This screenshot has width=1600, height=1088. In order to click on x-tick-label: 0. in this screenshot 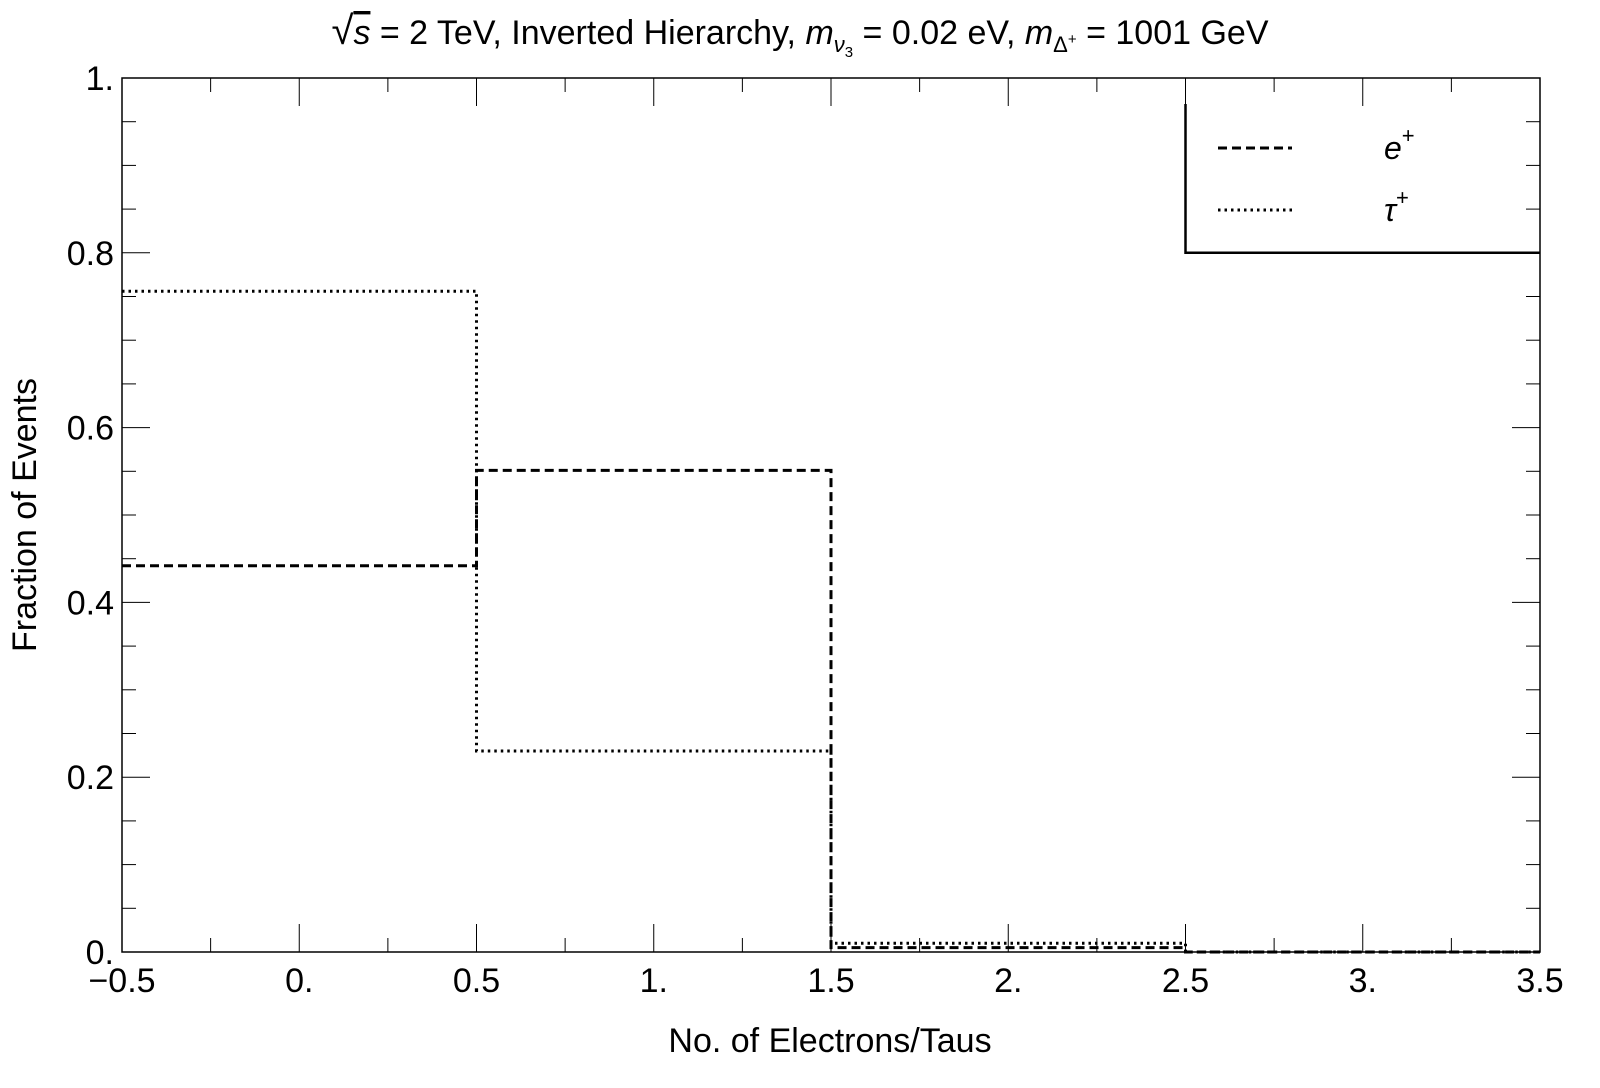, I will do `click(299, 981)`.